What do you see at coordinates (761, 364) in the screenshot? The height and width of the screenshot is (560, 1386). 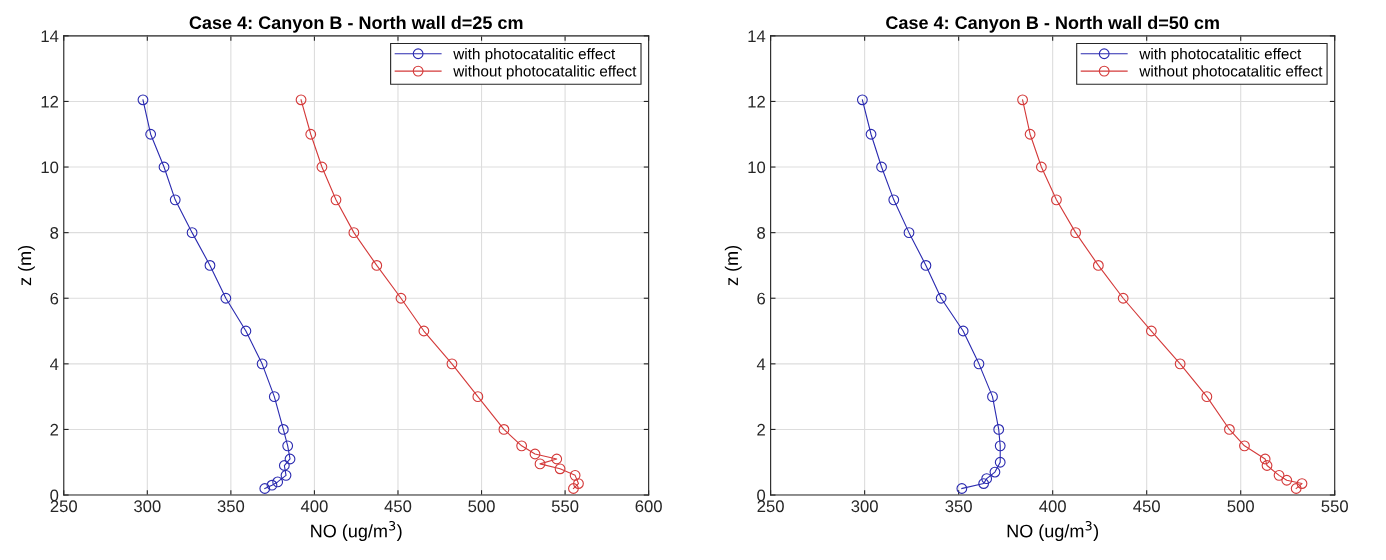 I see `y-tick-label: 4` at bounding box center [761, 364].